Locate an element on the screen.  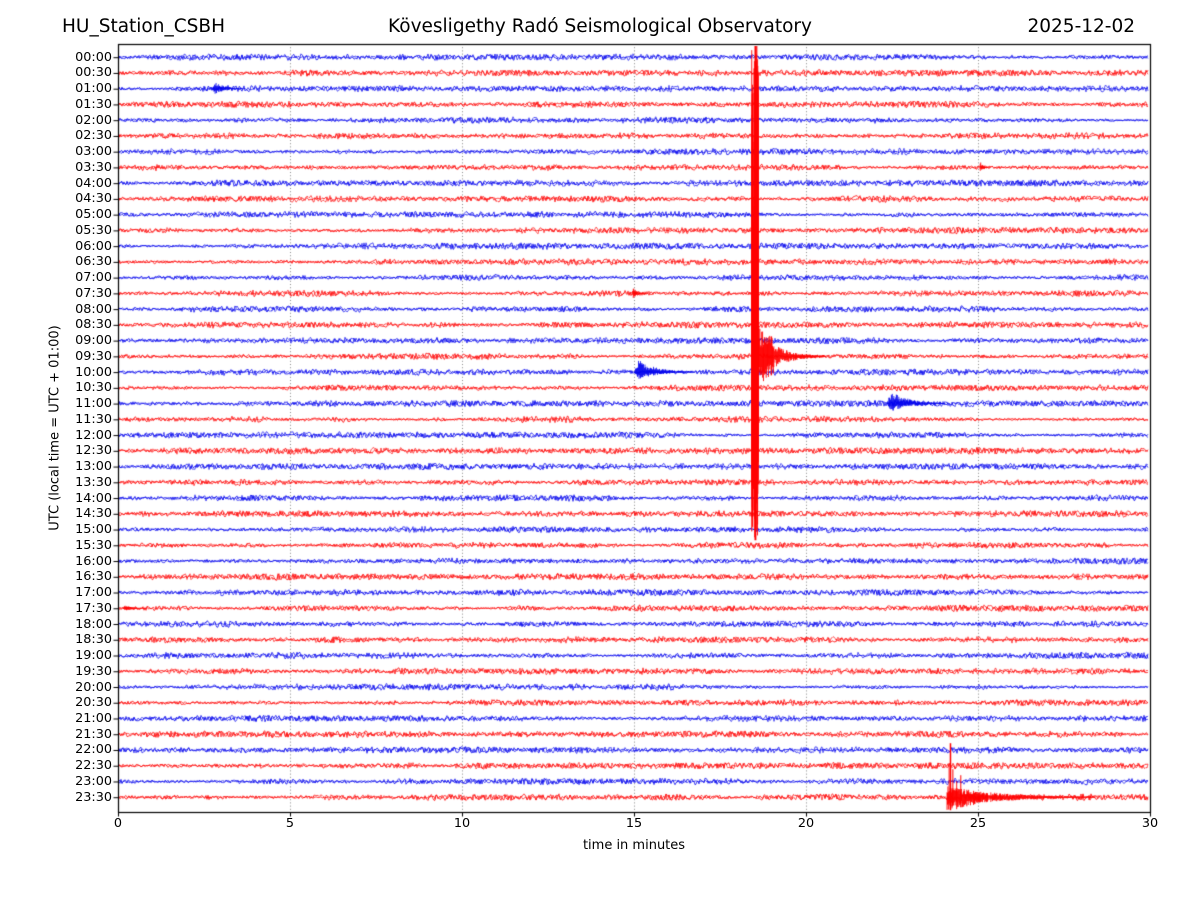
x-tick-label: 0 is located at coordinates (118, 823).